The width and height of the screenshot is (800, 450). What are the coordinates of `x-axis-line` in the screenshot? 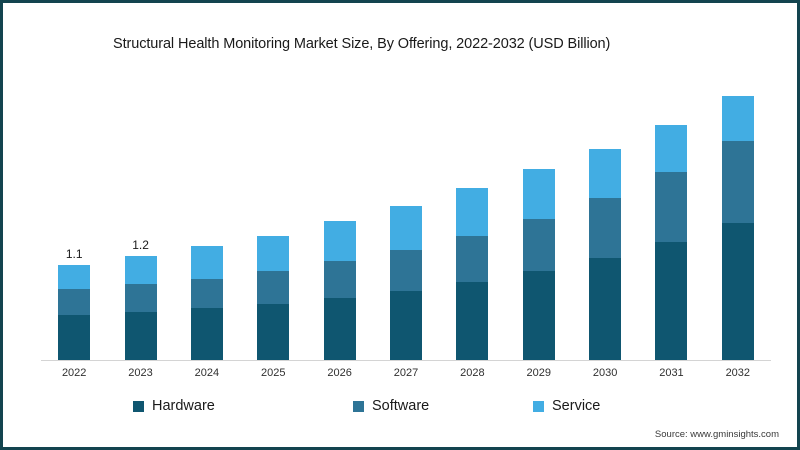 It's located at (406, 360).